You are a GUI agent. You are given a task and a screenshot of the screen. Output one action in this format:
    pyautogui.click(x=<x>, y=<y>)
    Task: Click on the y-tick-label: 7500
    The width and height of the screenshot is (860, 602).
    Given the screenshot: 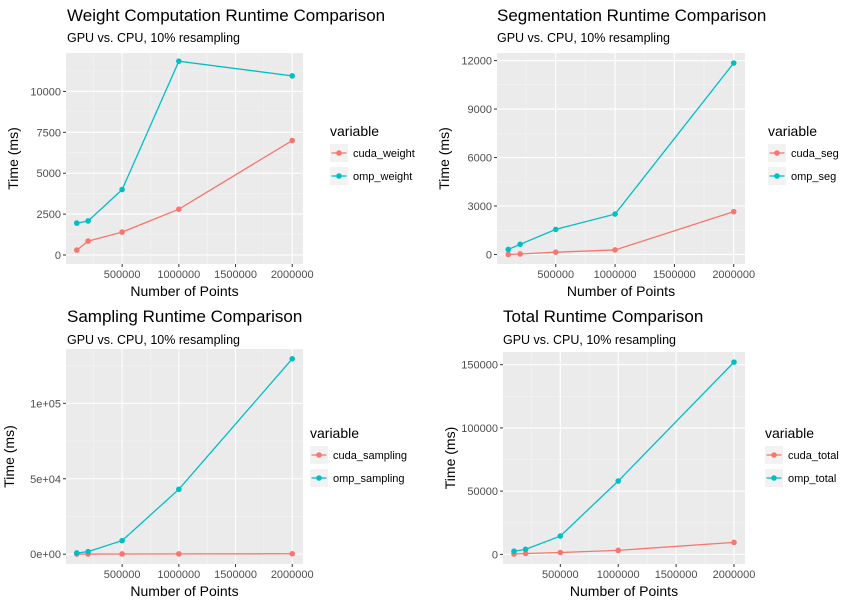 What is the action you would take?
    pyautogui.click(x=49, y=133)
    